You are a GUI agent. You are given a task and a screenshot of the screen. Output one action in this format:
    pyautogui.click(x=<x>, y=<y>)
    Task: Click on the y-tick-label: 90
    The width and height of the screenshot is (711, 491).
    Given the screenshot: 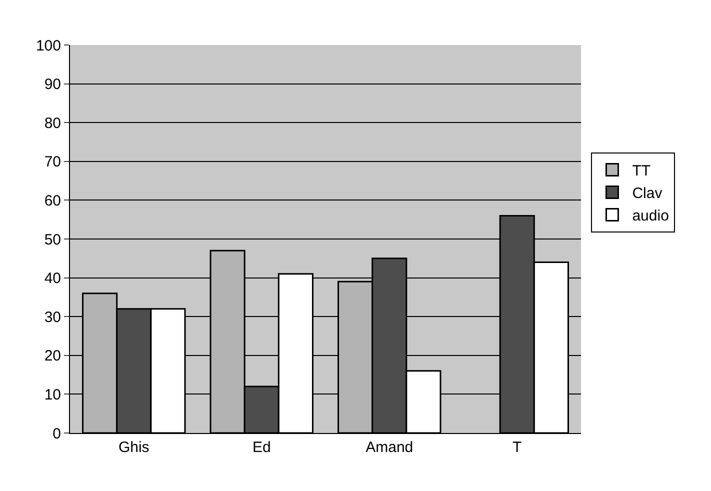 What is the action you would take?
    pyautogui.click(x=52, y=85)
    